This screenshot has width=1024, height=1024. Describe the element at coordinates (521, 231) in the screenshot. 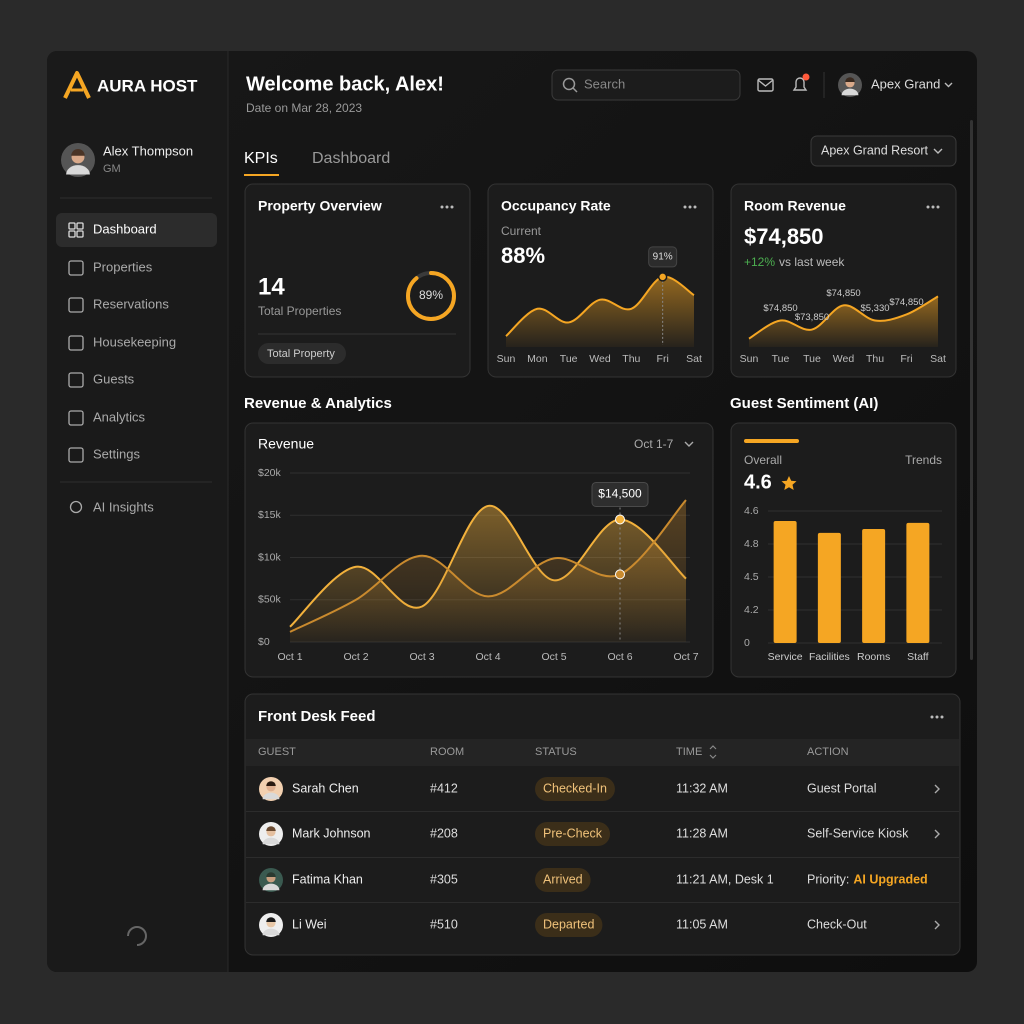

I see `kpi-label: Current` at that location.